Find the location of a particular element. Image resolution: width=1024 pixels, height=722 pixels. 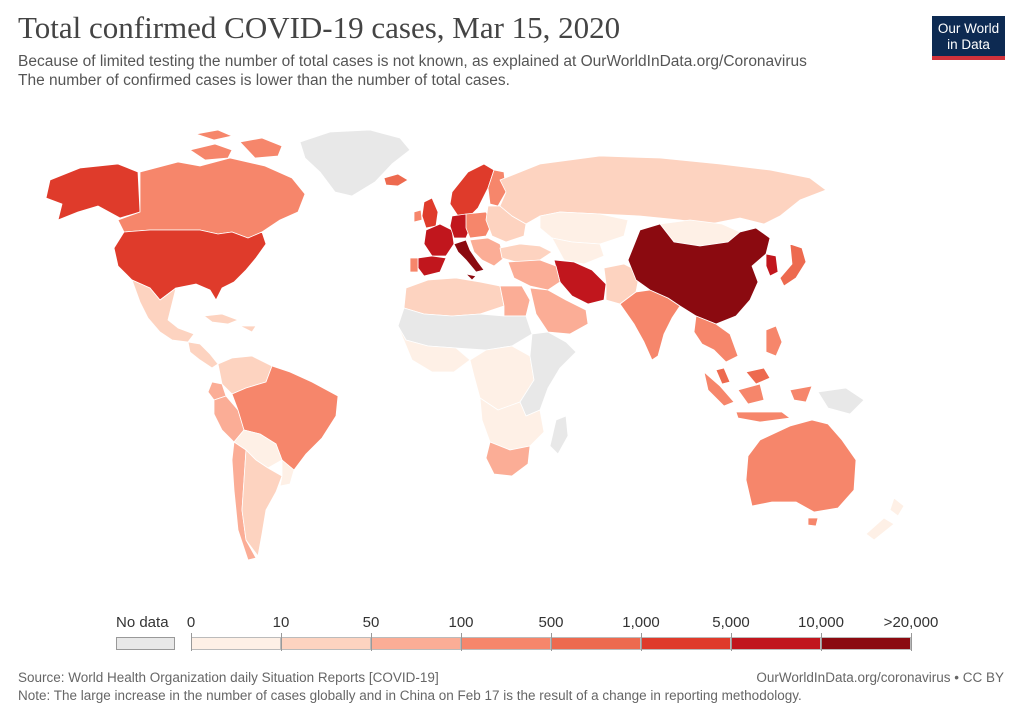

region-south-africa is located at coordinates (508, 459).